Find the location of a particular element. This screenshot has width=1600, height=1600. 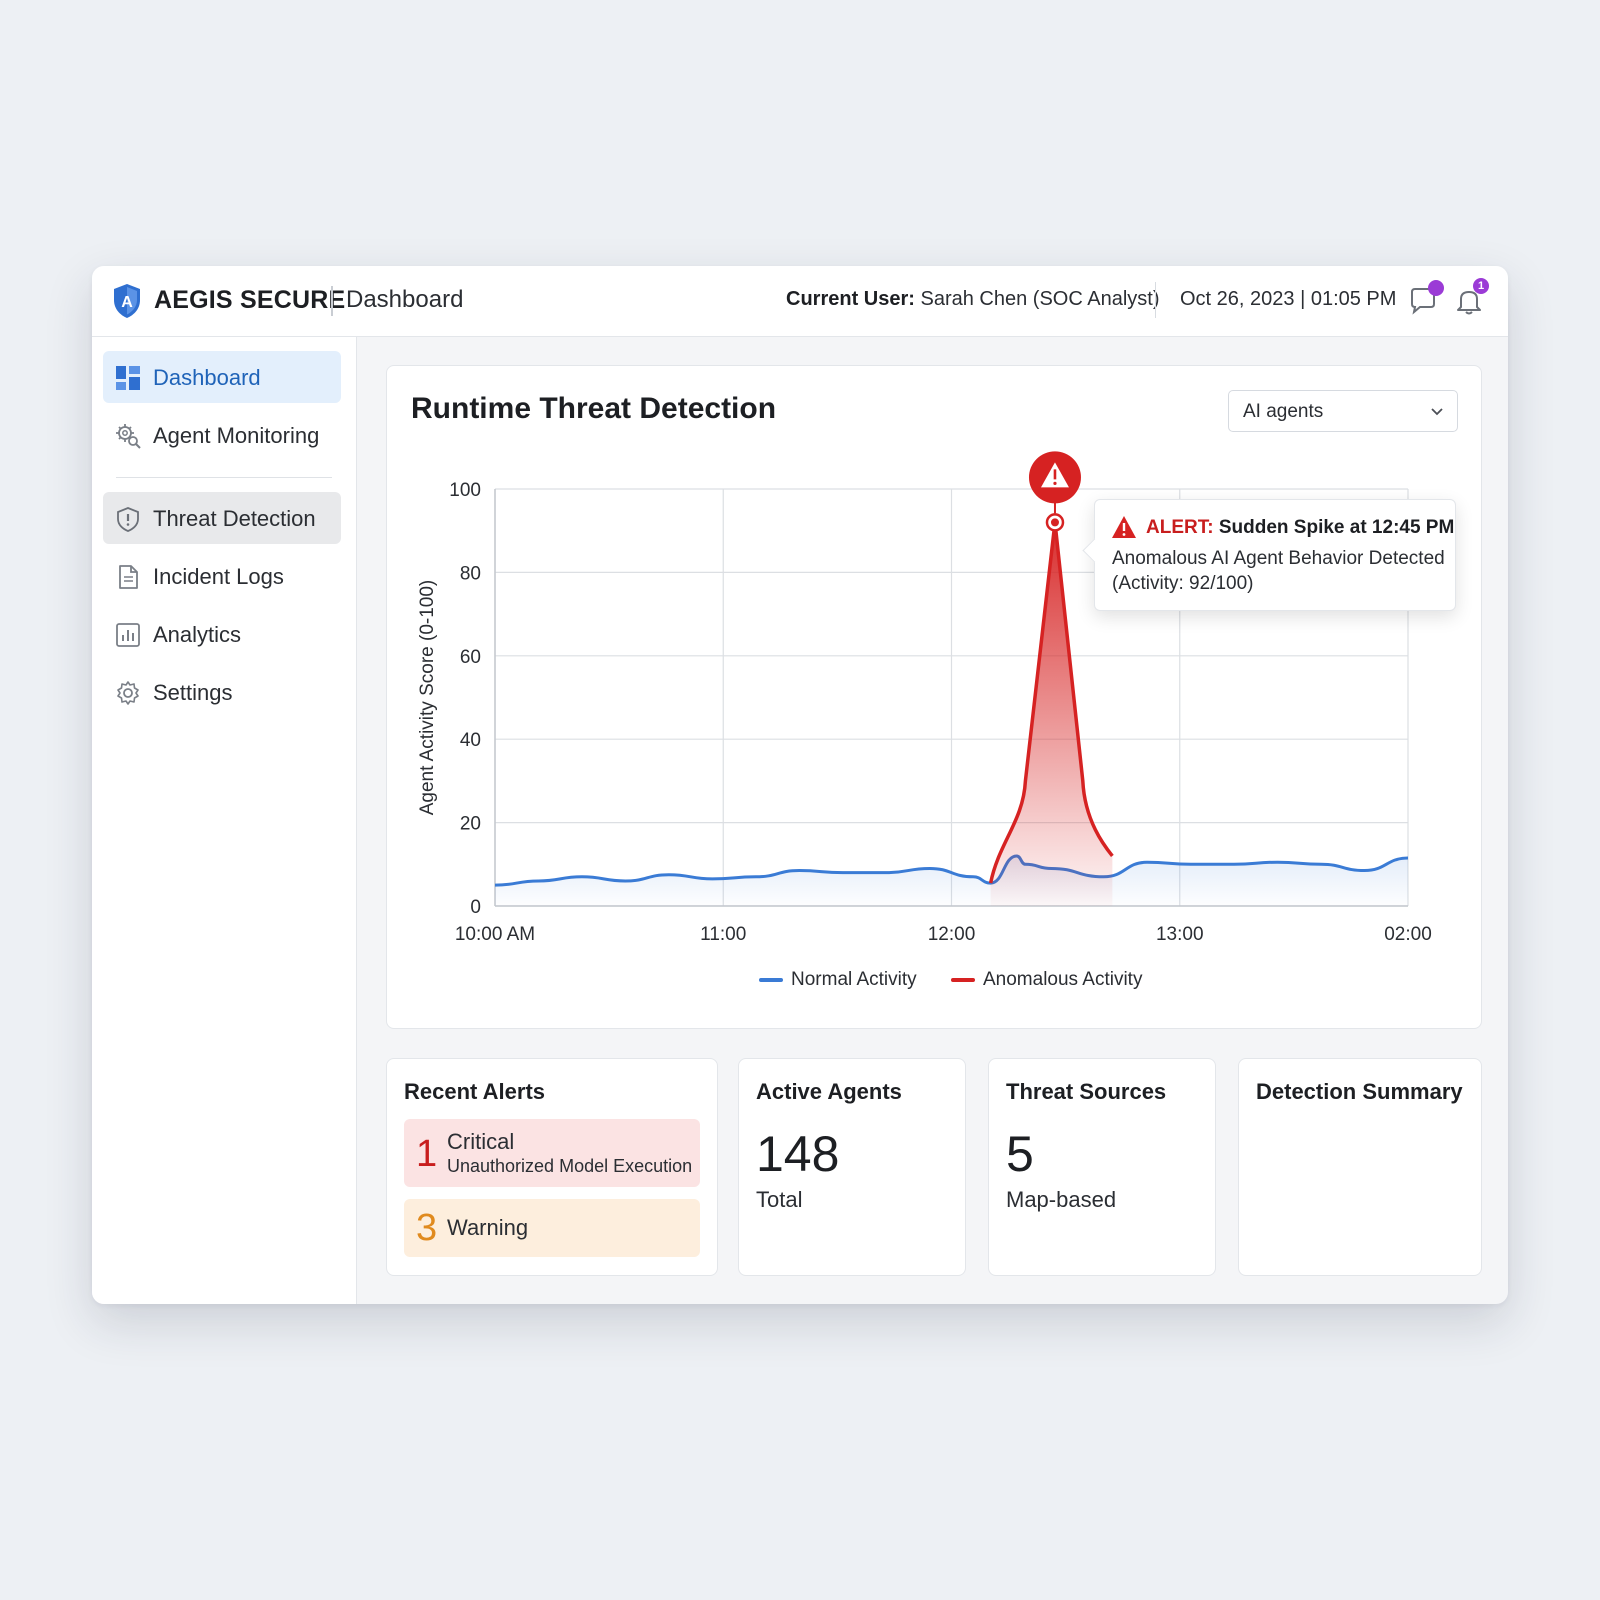

sidebar-item-label: Agent Monitoring is located at coordinates (236, 435).